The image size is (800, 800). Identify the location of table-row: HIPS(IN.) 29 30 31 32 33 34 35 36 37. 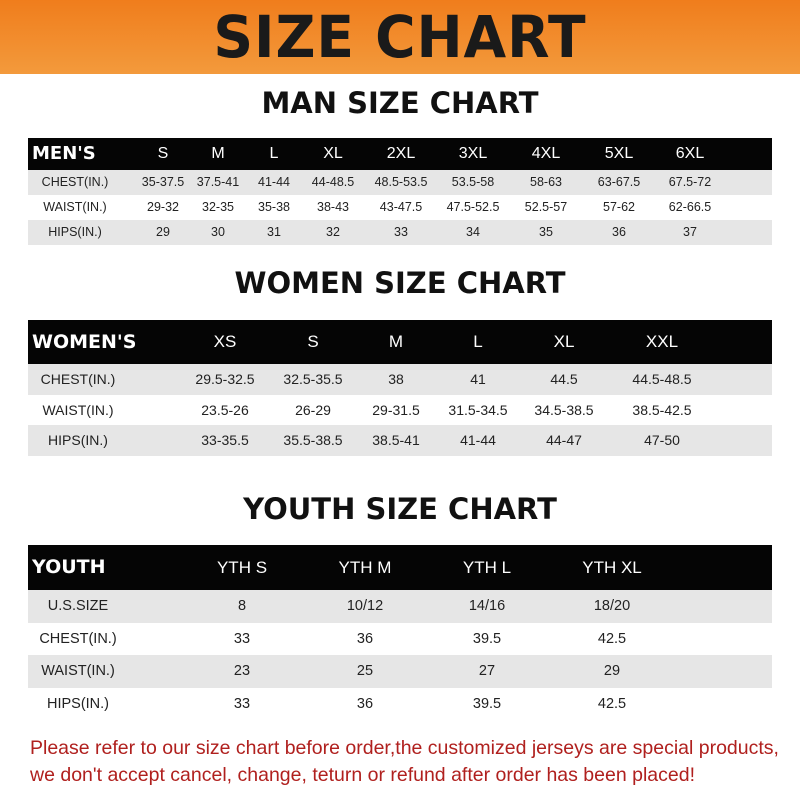
(400, 232).